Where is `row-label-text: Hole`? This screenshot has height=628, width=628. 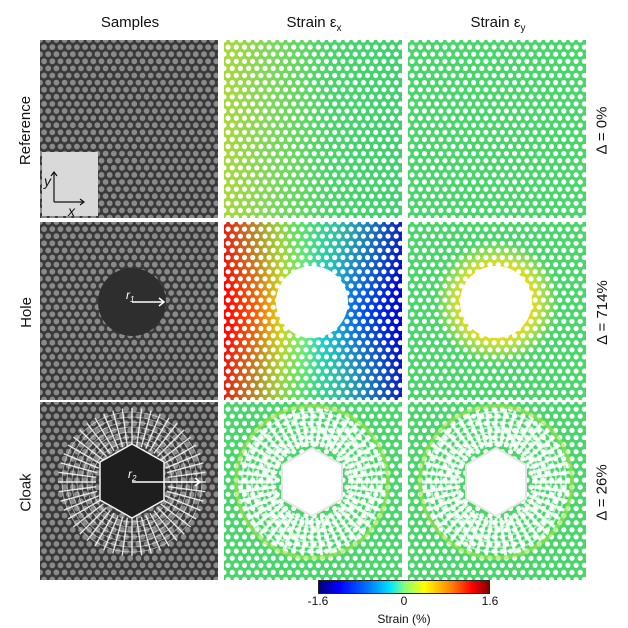 row-label-text: Hole is located at coordinates (26, 312).